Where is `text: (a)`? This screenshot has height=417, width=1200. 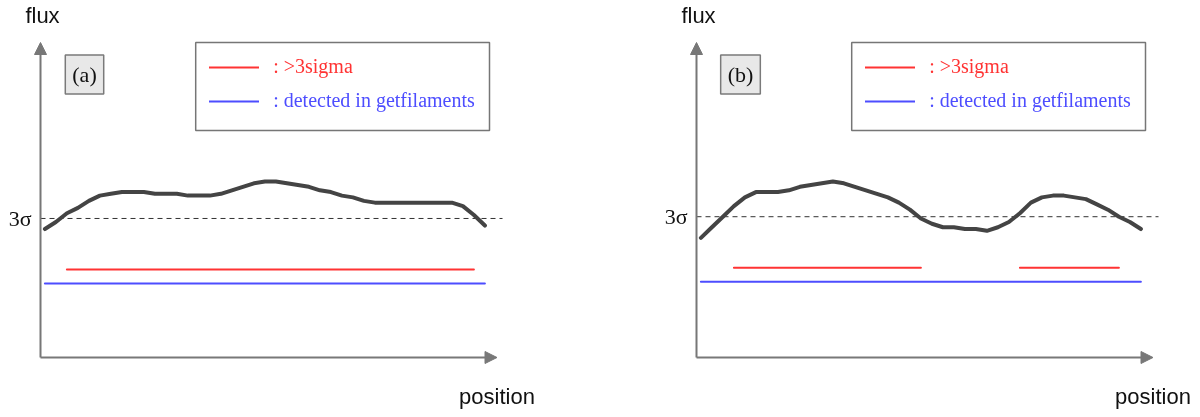 text: (a) is located at coordinates (84, 74).